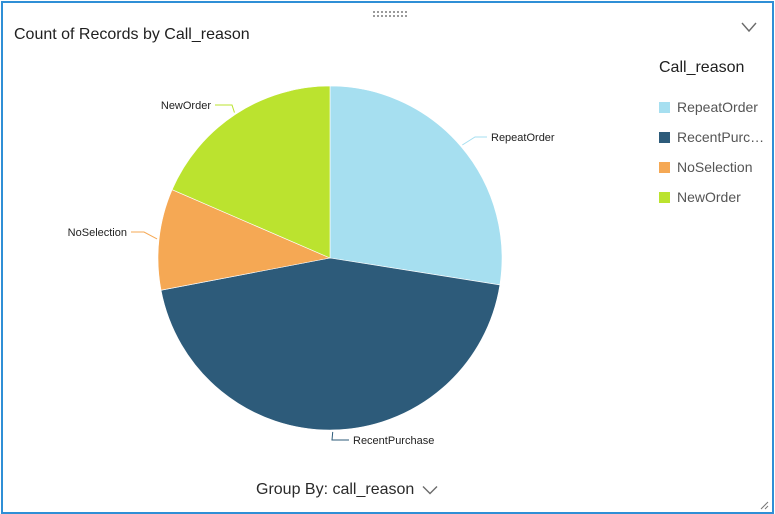  What do you see at coordinates (97, 233) in the screenshot?
I see `slice-label-noselection: NoSelection` at bounding box center [97, 233].